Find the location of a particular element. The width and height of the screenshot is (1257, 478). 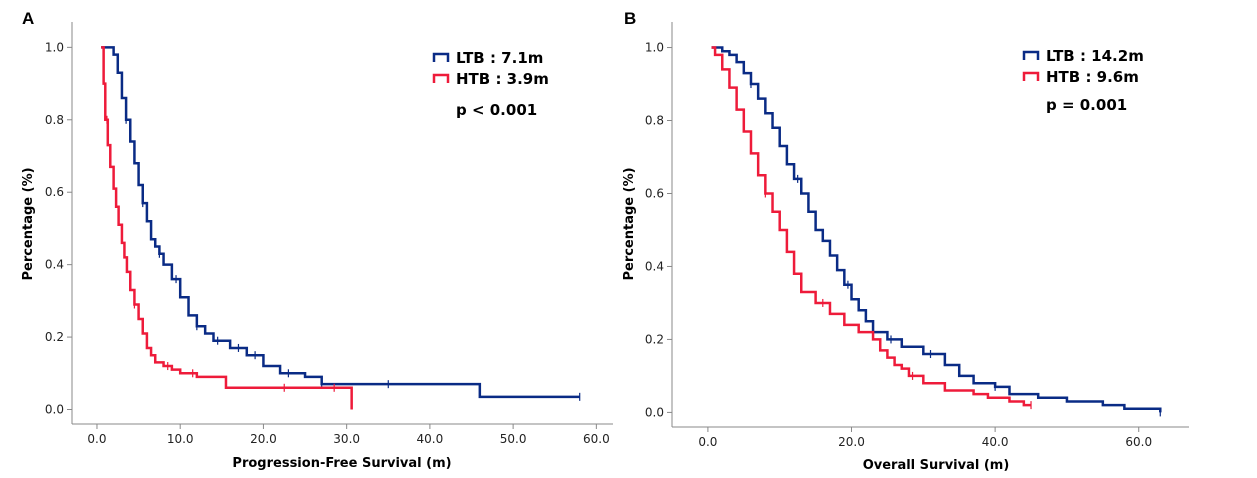

panel-b-legend-swatch-ltb is located at coordinates (1031, 55).